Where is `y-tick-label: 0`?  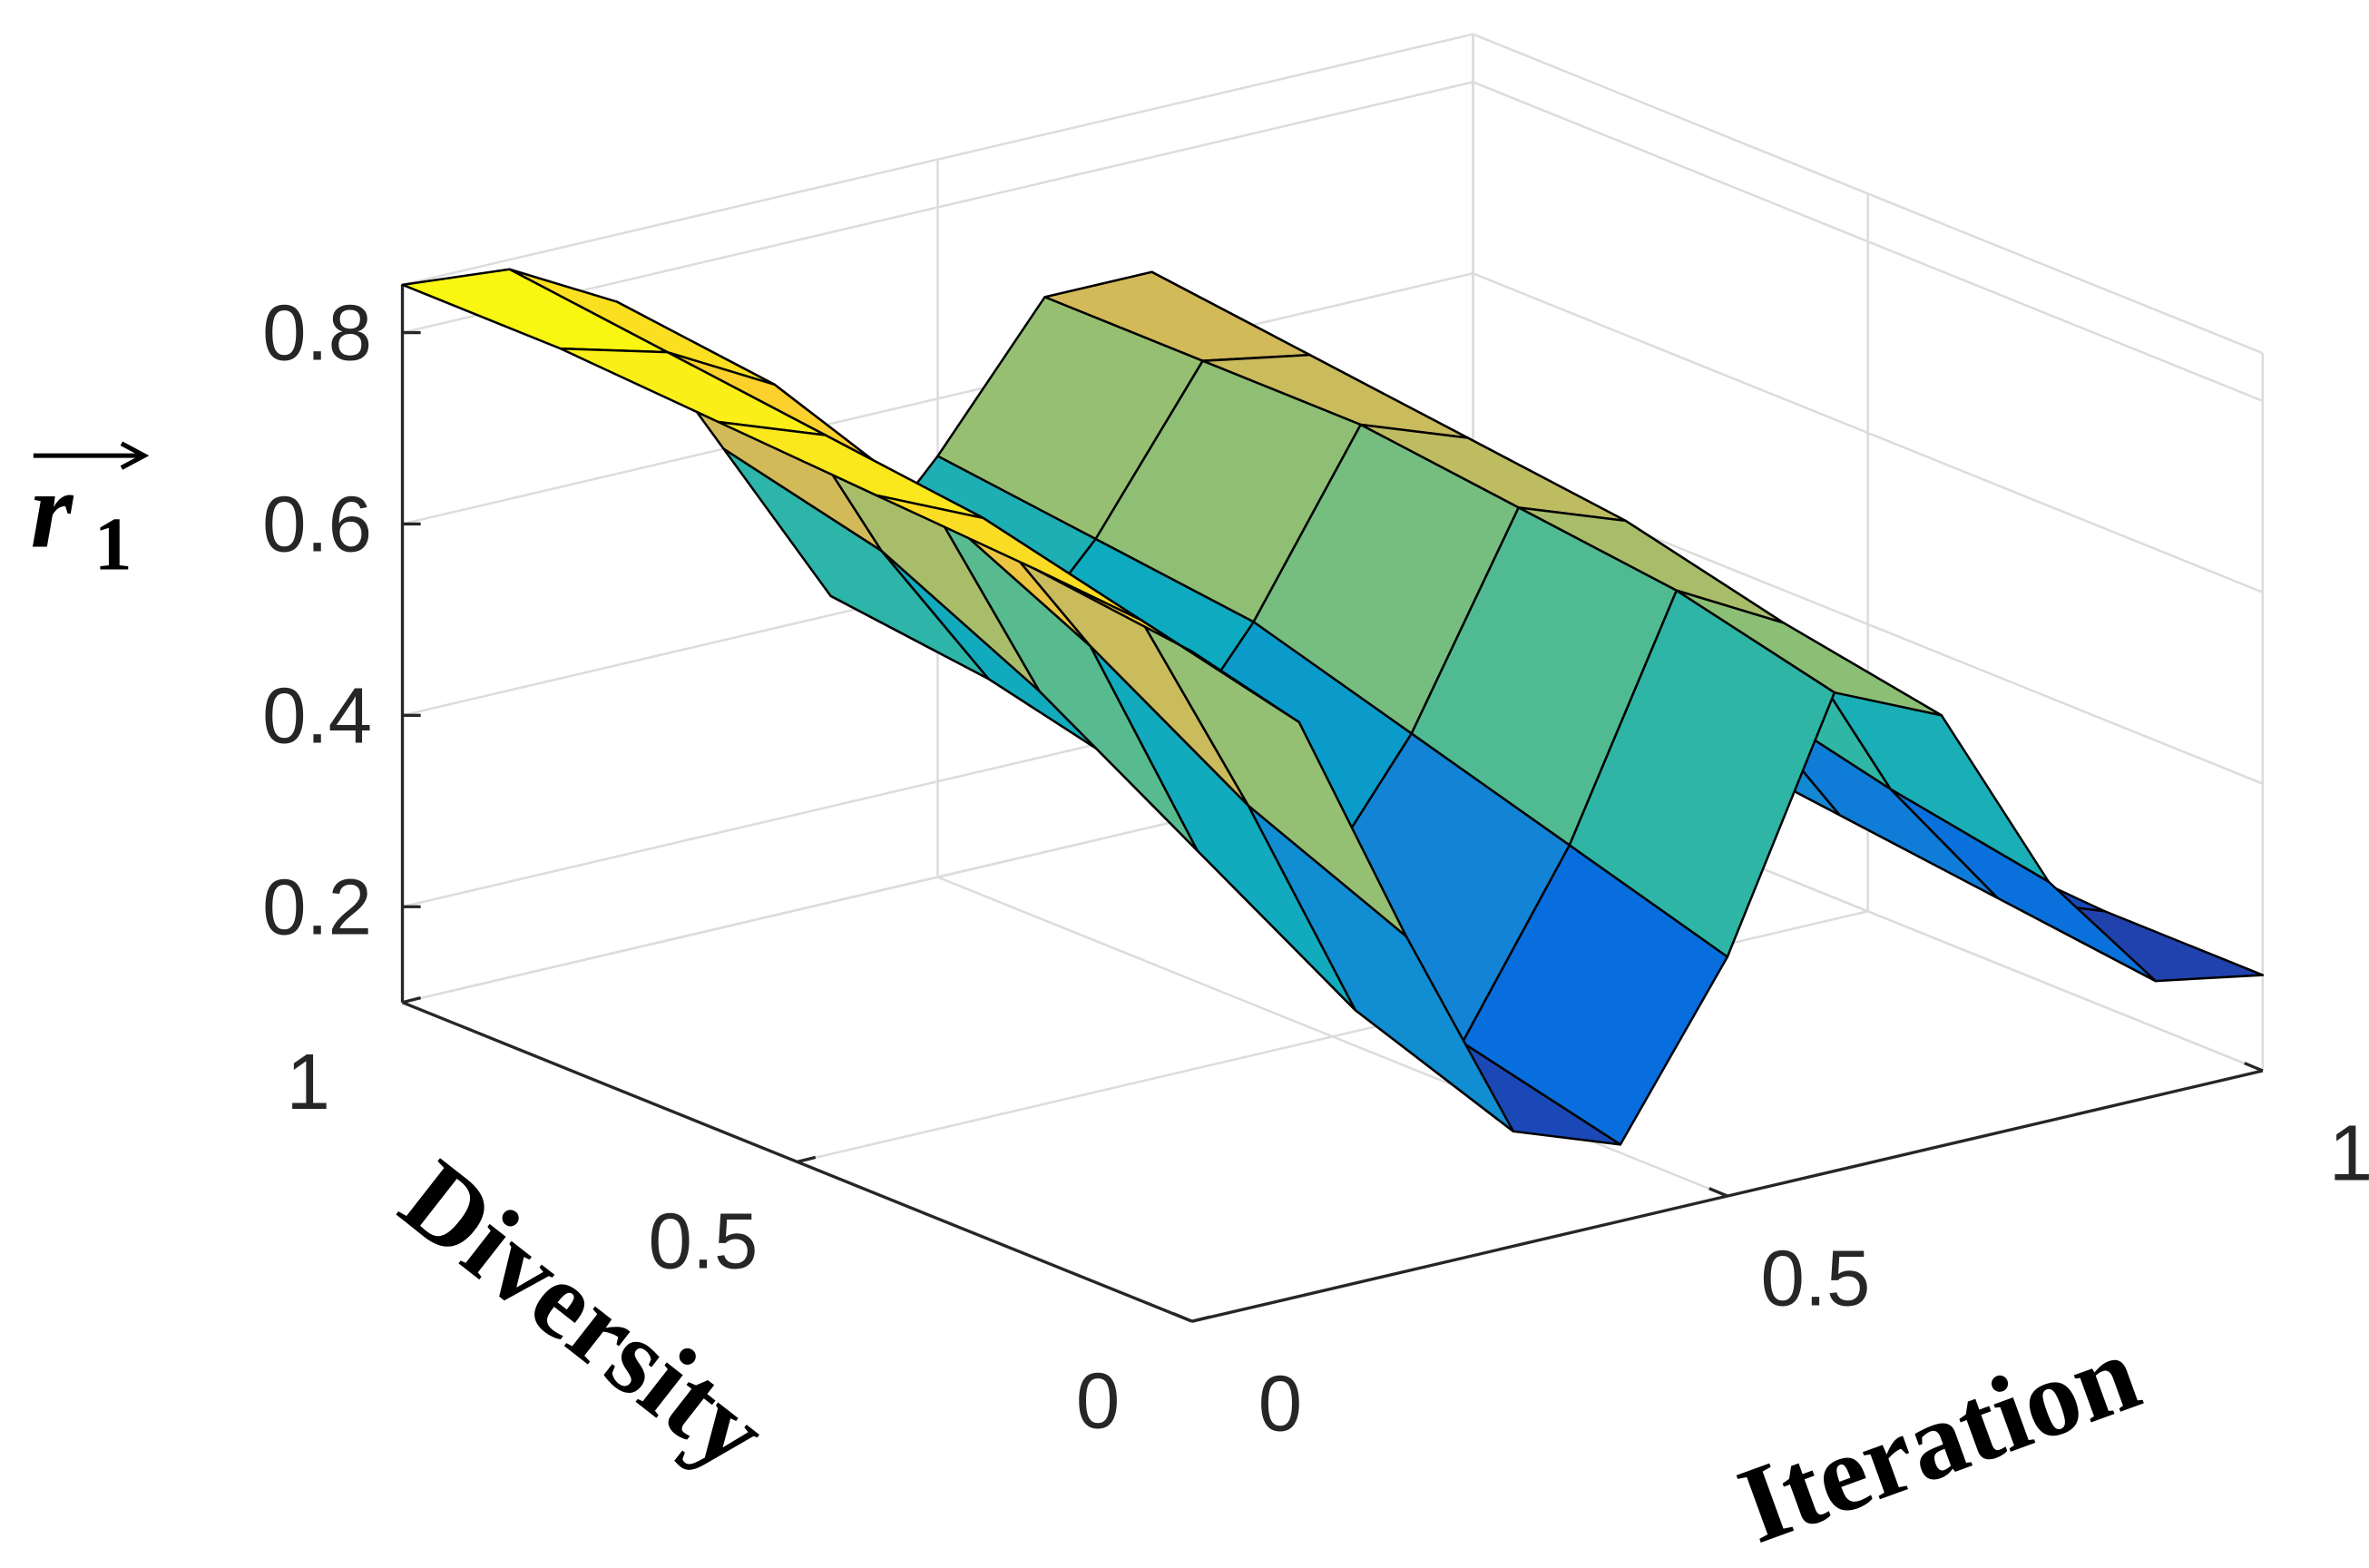
y-tick-label: 0 is located at coordinates (1098, 1401).